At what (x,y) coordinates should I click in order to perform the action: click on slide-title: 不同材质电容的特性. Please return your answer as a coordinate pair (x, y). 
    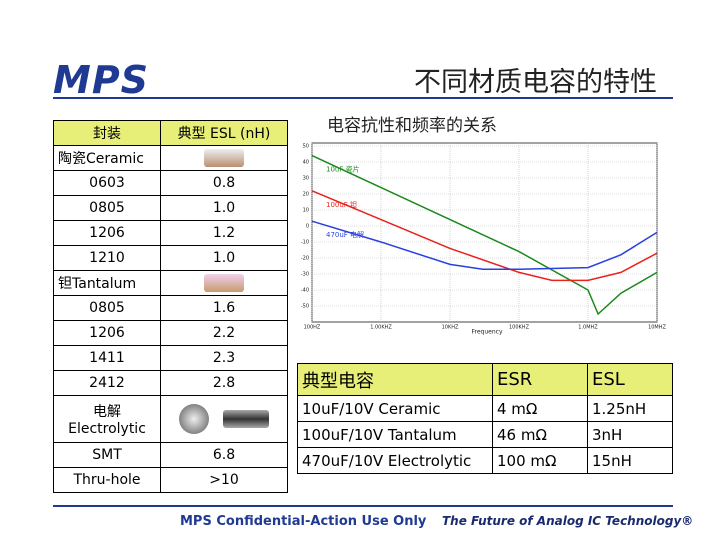
    Looking at the image, I should click on (535, 82).